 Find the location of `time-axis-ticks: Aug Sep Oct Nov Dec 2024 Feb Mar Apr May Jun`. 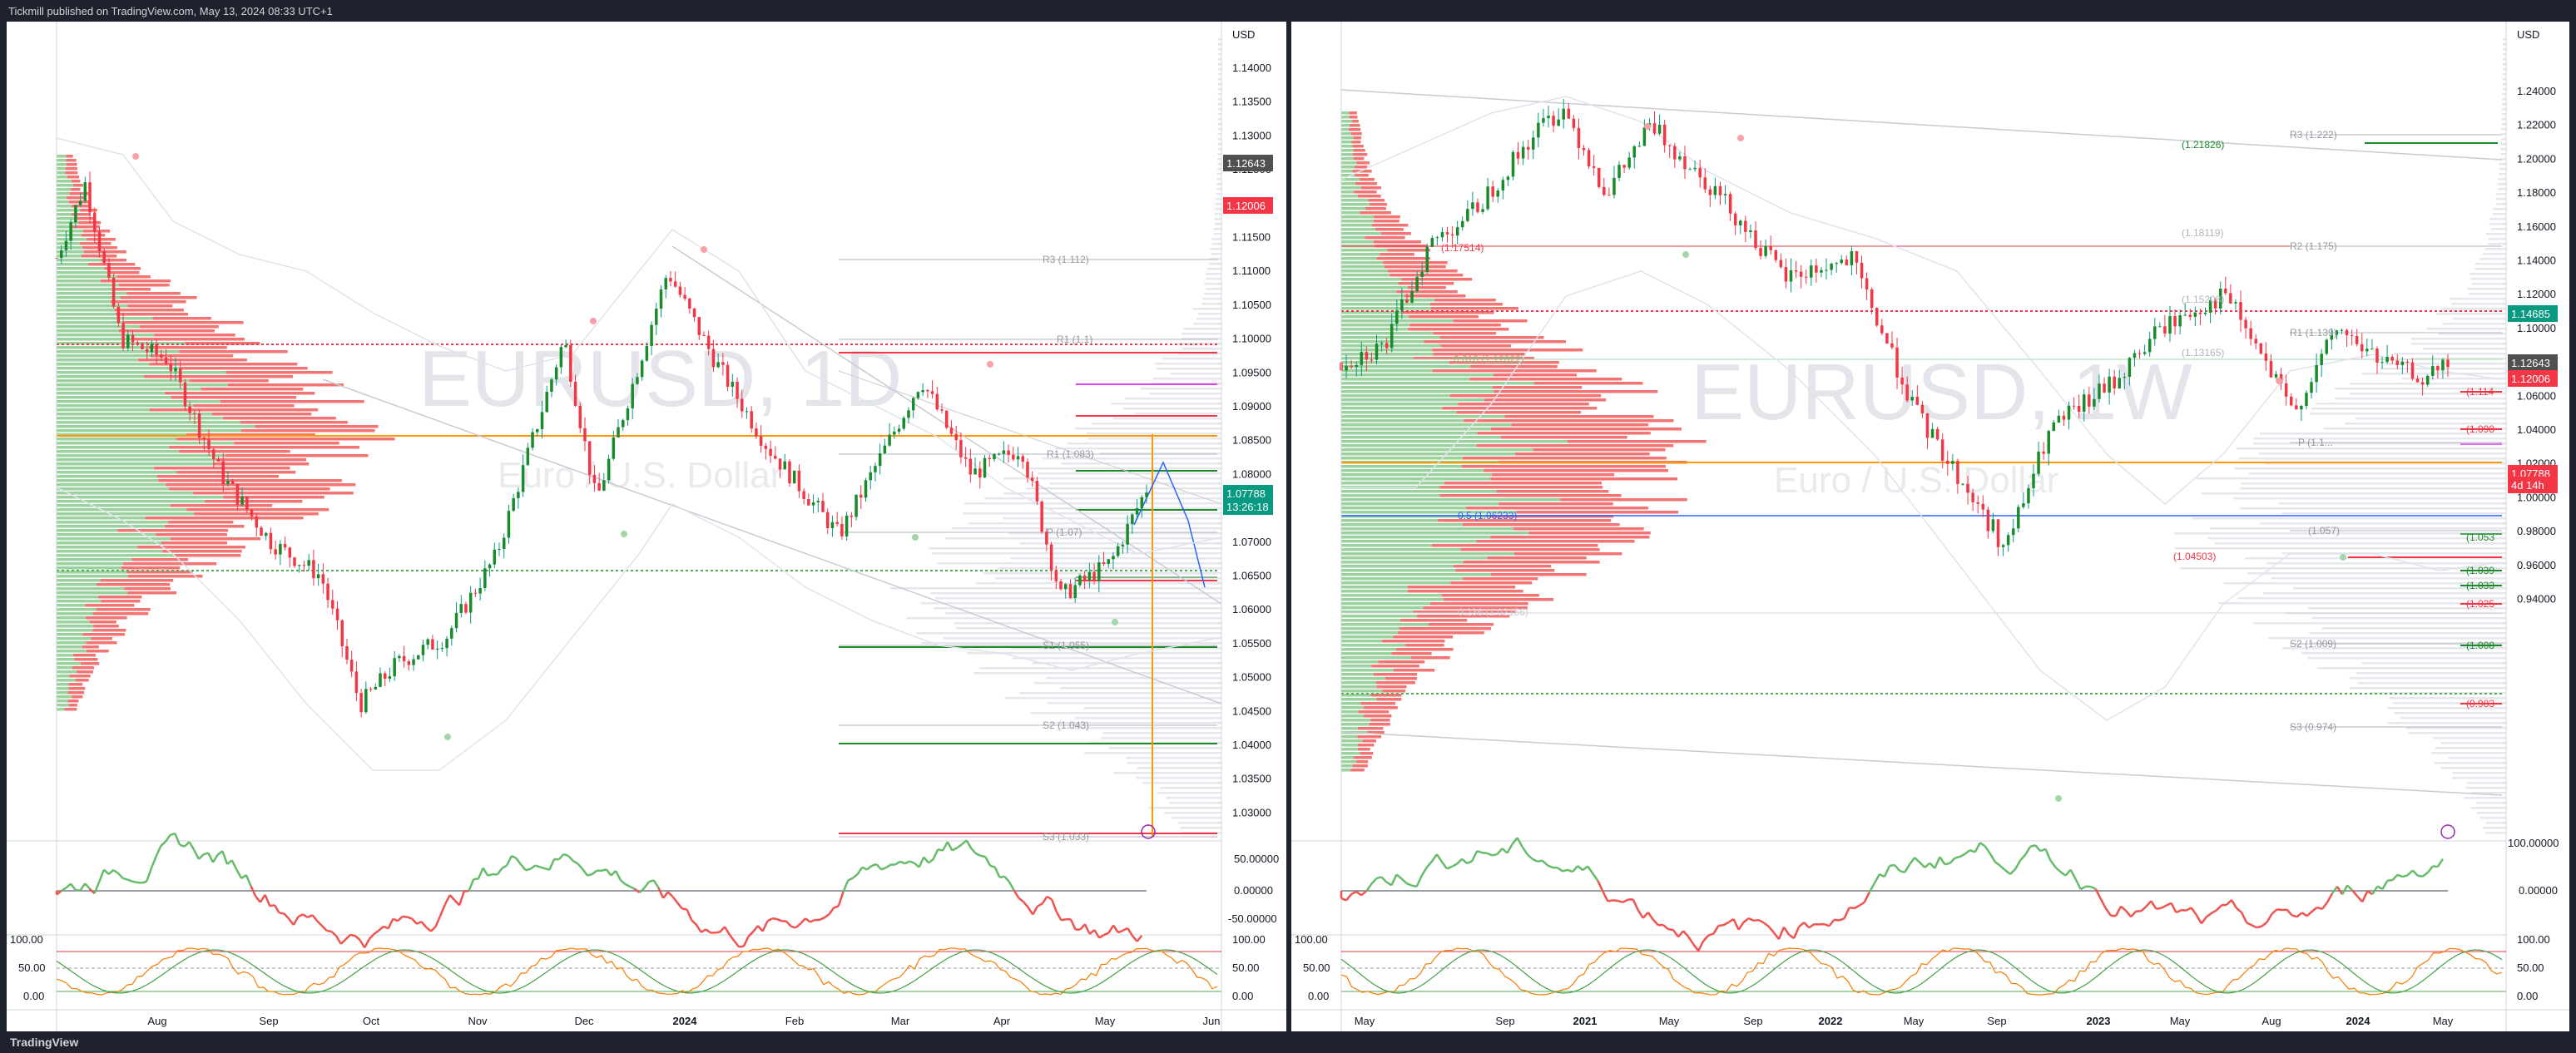

time-axis-ticks: Aug Sep Oct Nov Dec 2024 Feb Mar Apr May Jun is located at coordinates (684, 1021).